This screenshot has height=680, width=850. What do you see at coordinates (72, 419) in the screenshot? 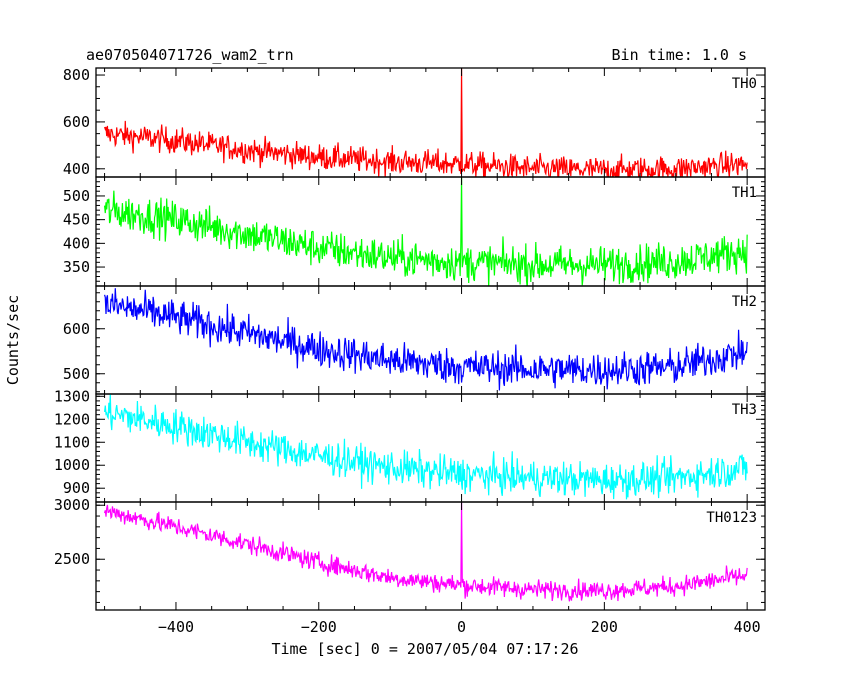
I see `y-tick-label: 1200` at bounding box center [72, 419].